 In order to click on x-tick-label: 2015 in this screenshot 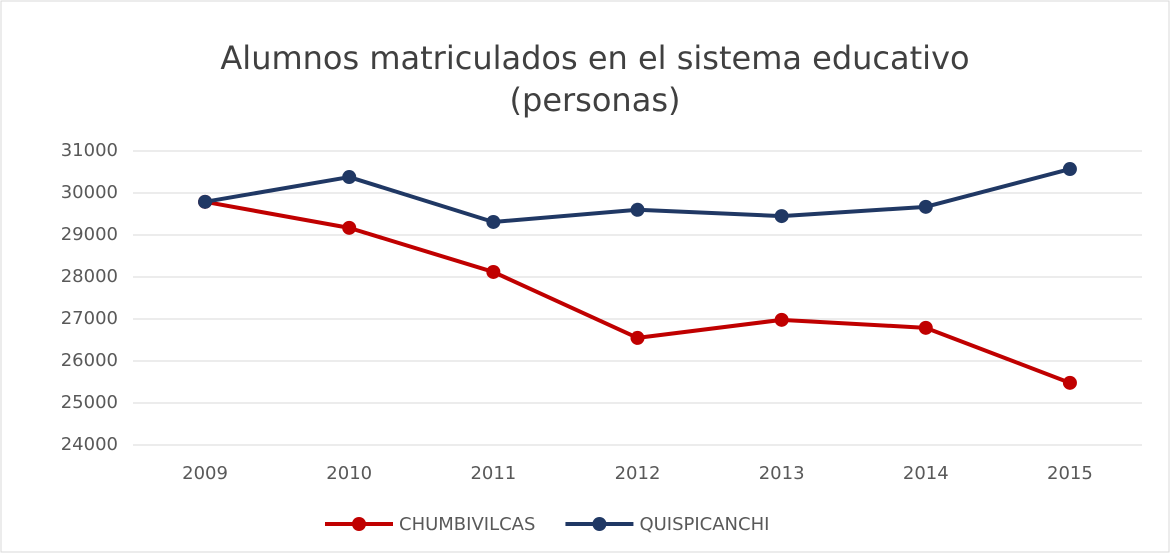, I will do `click(1070, 473)`.